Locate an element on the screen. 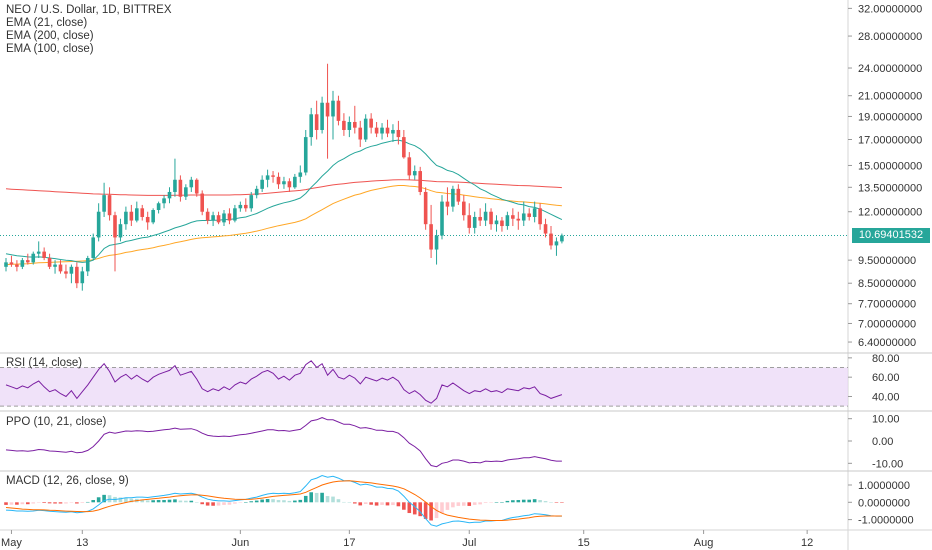 The height and width of the screenshot is (550, 932). price-tick-label: 7.00000000 is located at coordinates (887, 324).